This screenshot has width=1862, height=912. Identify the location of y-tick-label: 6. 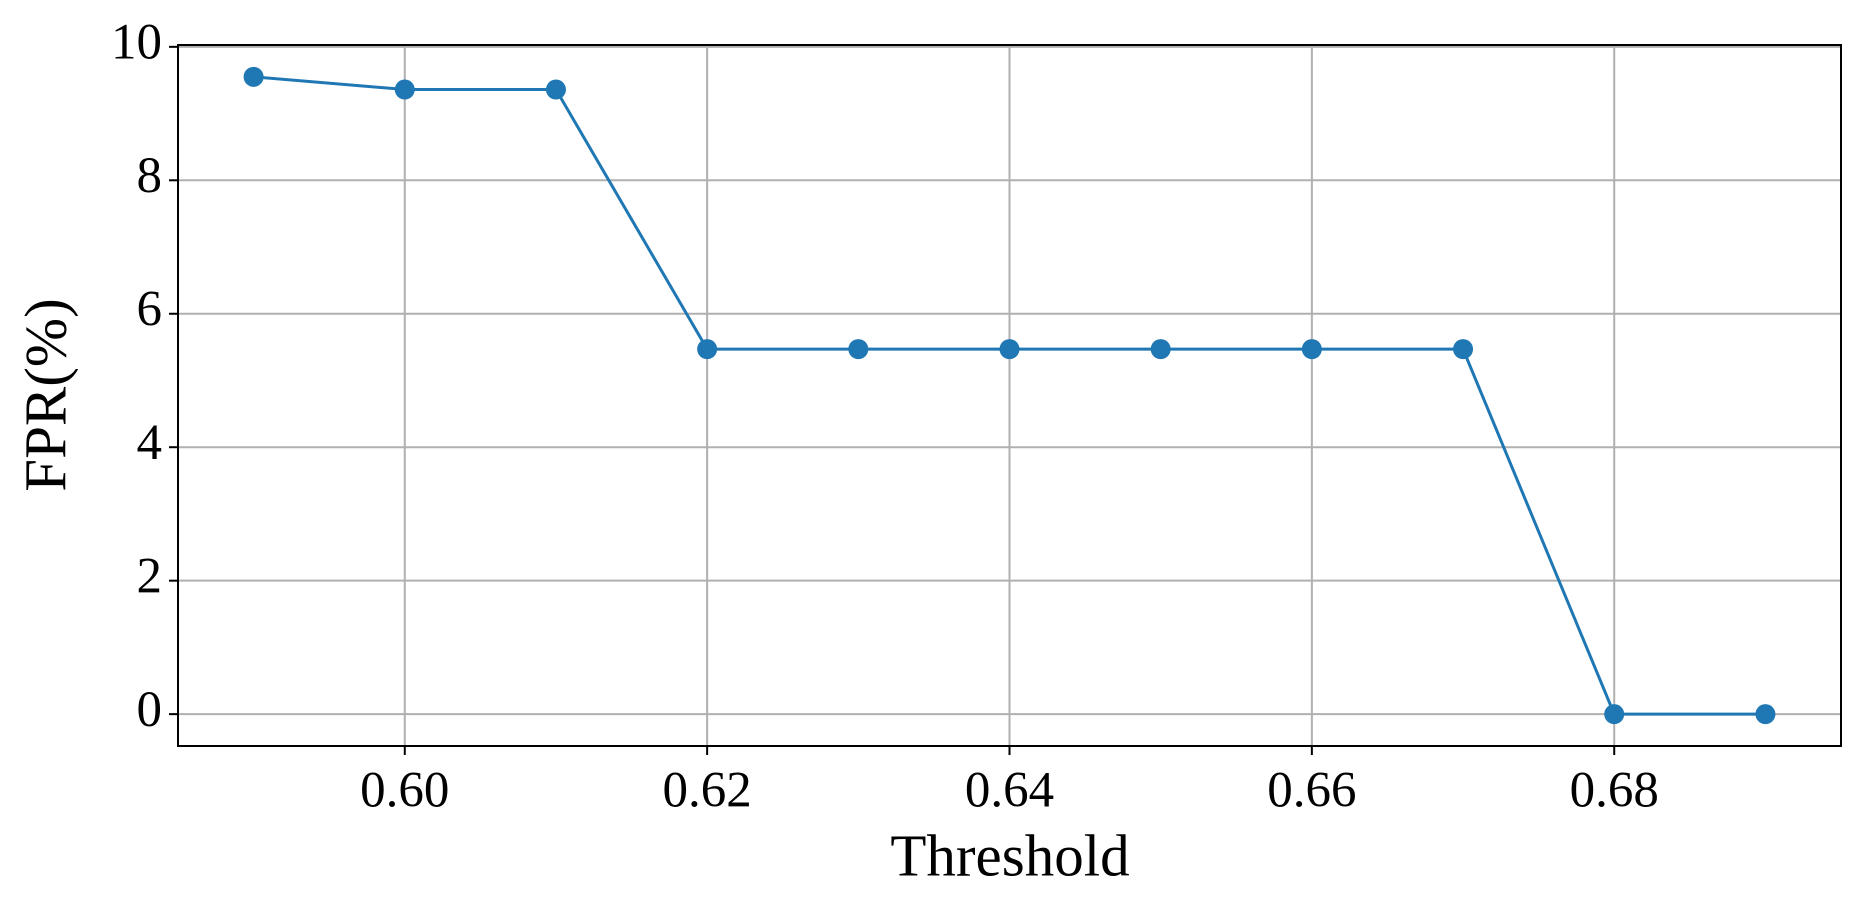
(150, 309).